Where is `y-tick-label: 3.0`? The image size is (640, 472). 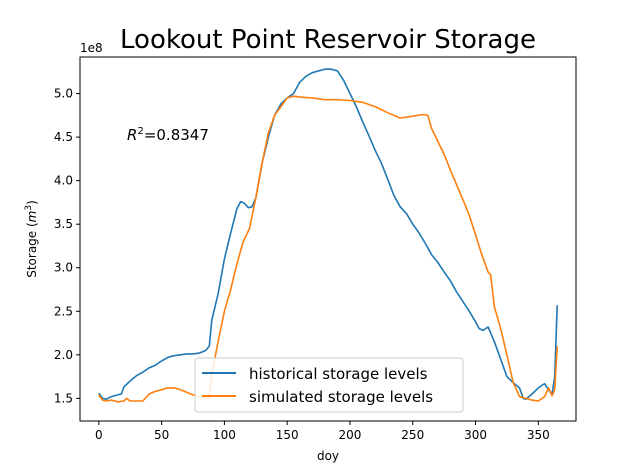
y-tick-label: 3.0 is located at coordinates (63, 268).